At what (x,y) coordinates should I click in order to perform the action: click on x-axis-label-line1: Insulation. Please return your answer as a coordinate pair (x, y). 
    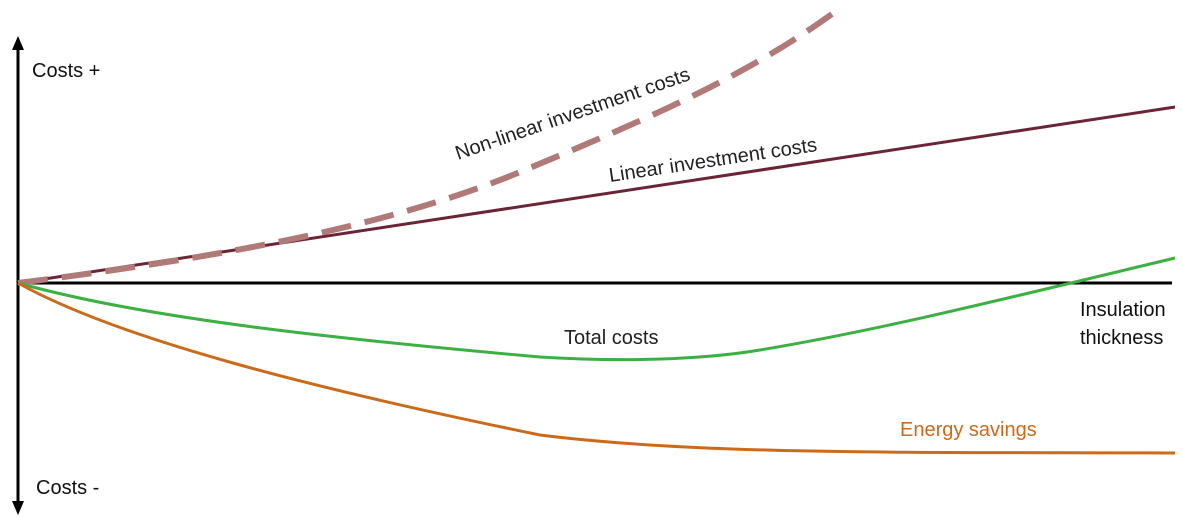
    Looking at the image, I should click on (1123, 310).